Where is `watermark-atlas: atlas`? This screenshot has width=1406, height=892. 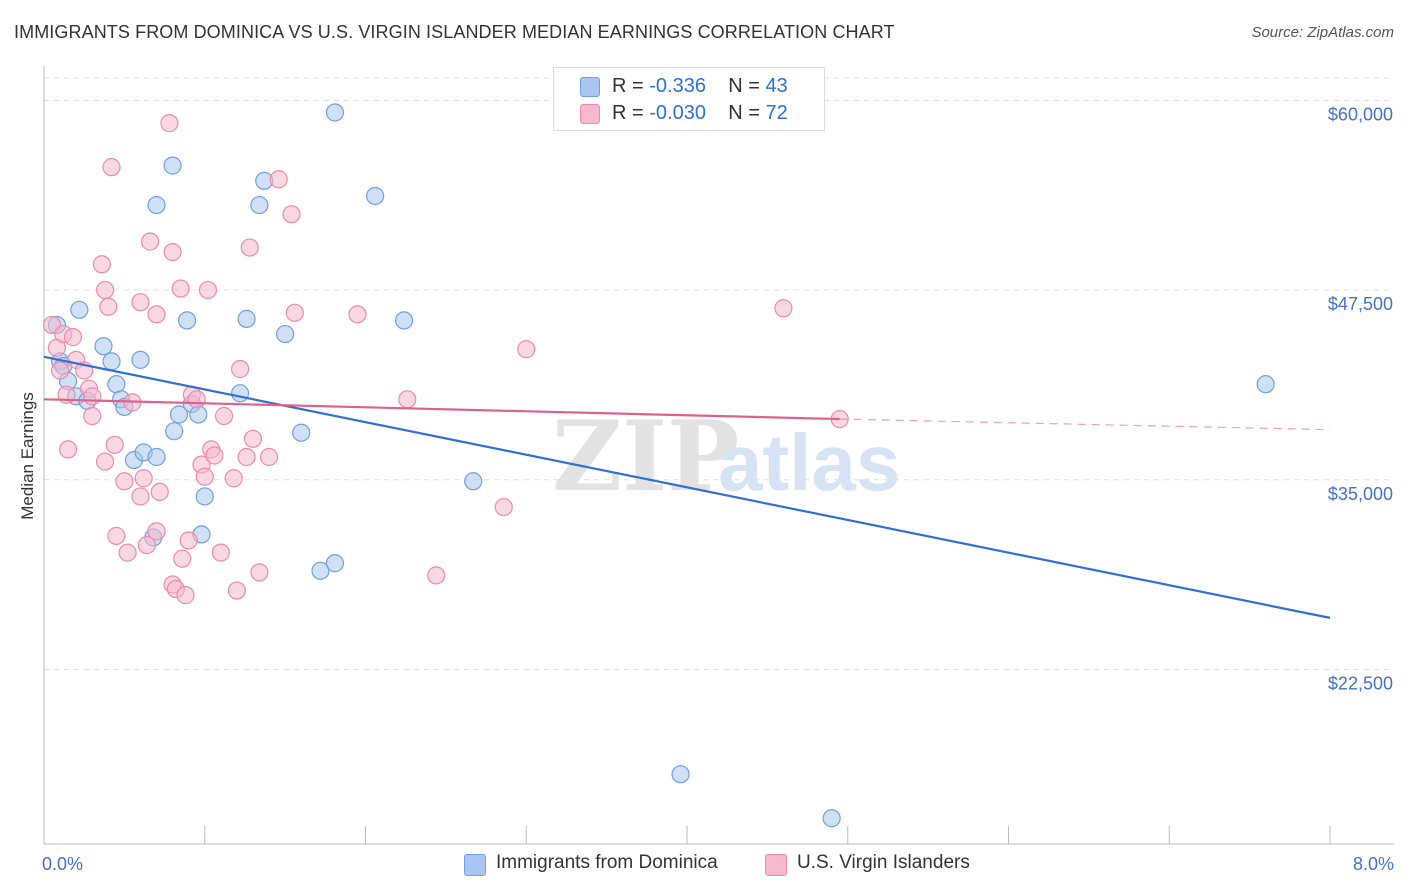
watermark-atlas: atlas is located at coordinates (809, 462).